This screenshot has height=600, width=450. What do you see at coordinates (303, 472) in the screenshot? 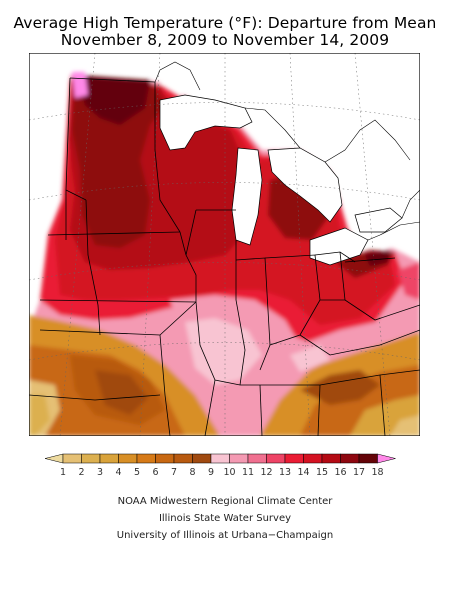
I see `legend-tick-label: 14` at bounding box center [303, 472].